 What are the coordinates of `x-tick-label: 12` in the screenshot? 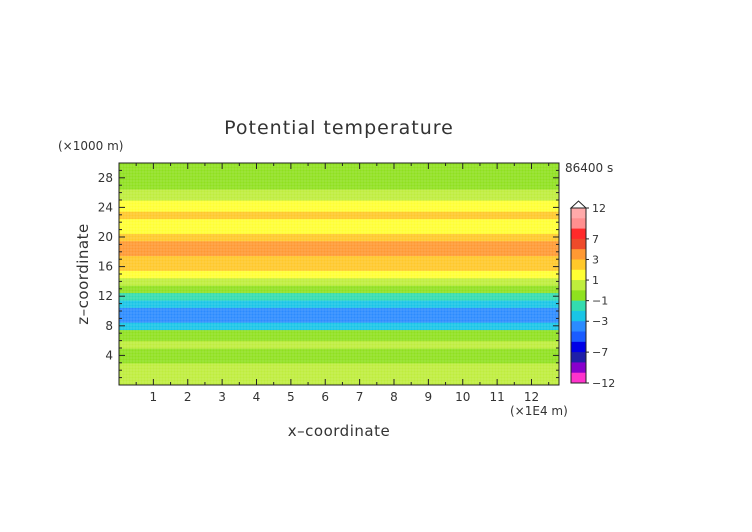 It's located at (531, 397).